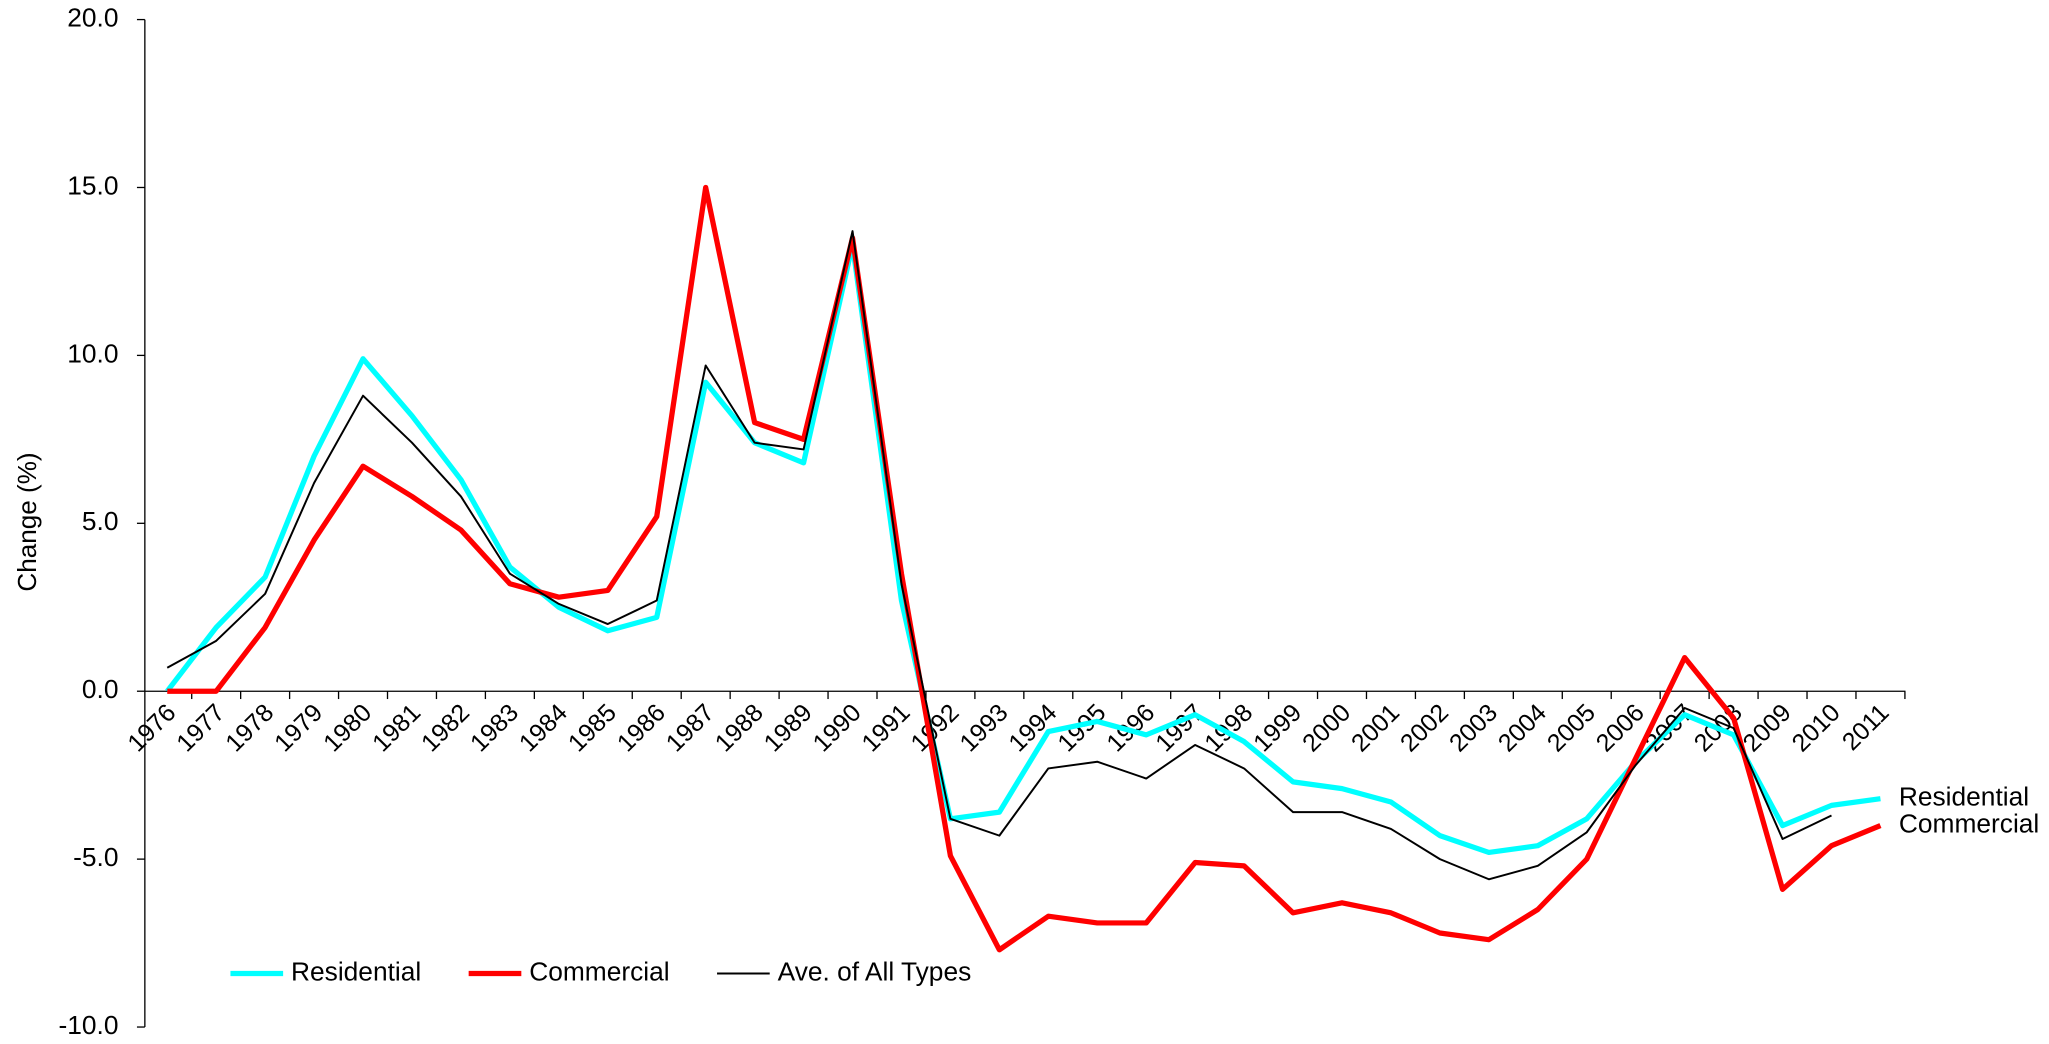 The height and width of the screenshot is (1044, 2049). I want to click on x-tick-label: 2010, so click(1815, 728).